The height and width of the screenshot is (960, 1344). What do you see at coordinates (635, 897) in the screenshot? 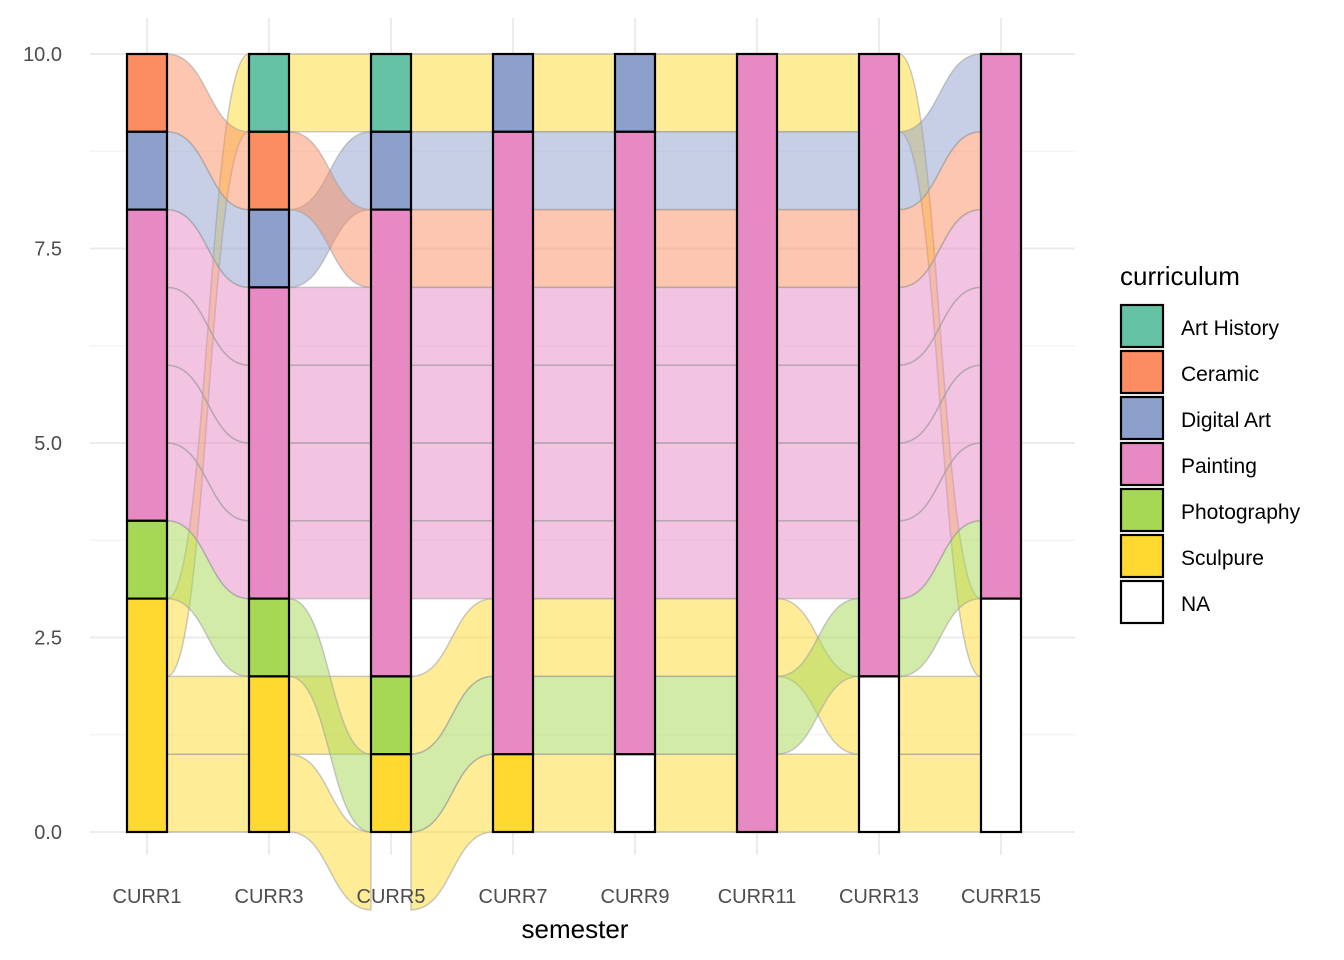
I see `x-tick-label: CURR9` at bounding box center [635, 897].